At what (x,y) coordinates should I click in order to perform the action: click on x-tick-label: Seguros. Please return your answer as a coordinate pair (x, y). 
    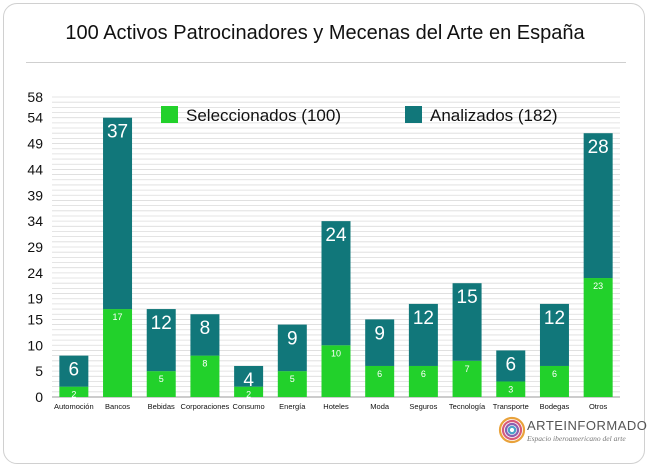
    Looking at the image, I should click on (423, 406).